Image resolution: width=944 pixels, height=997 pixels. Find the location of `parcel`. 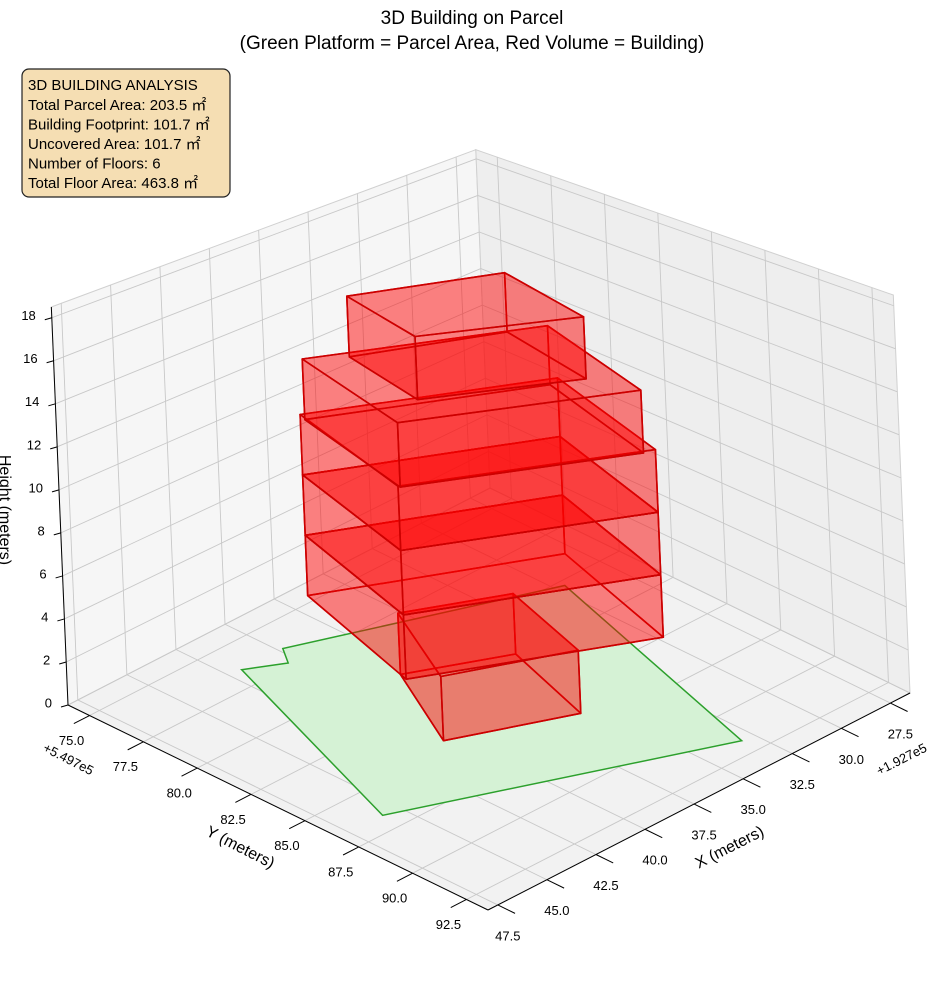

parcel is located at coordinates (492, 700).